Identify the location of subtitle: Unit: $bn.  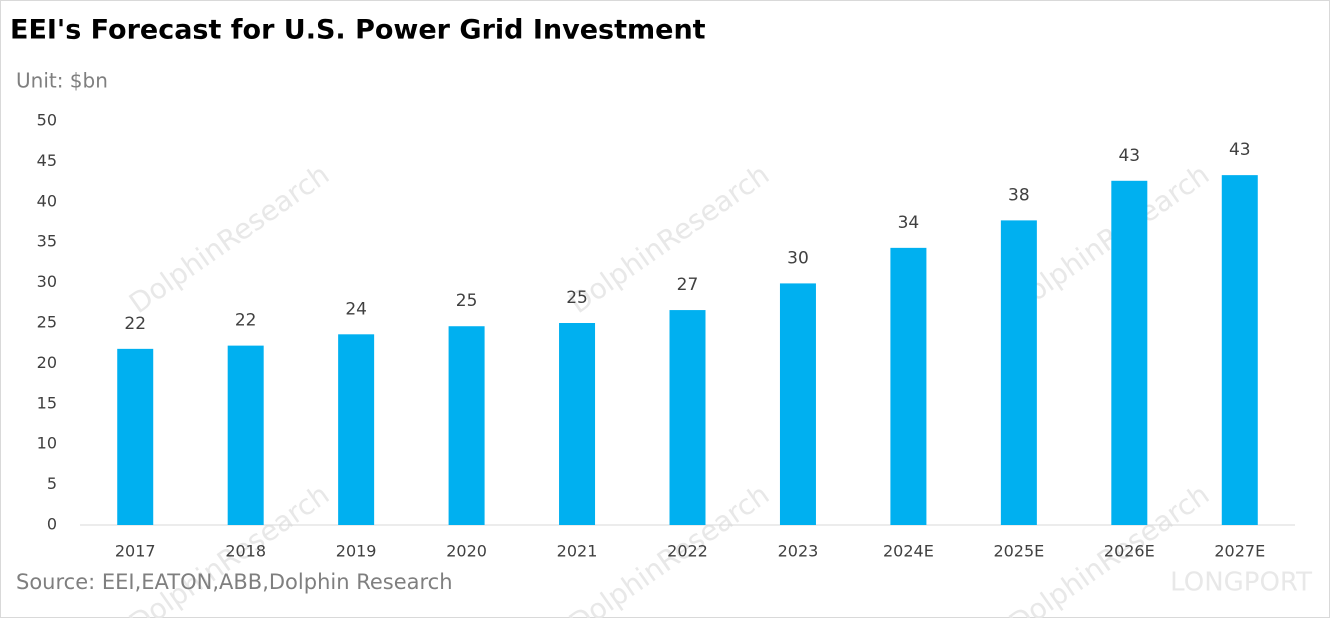
(62, 81).